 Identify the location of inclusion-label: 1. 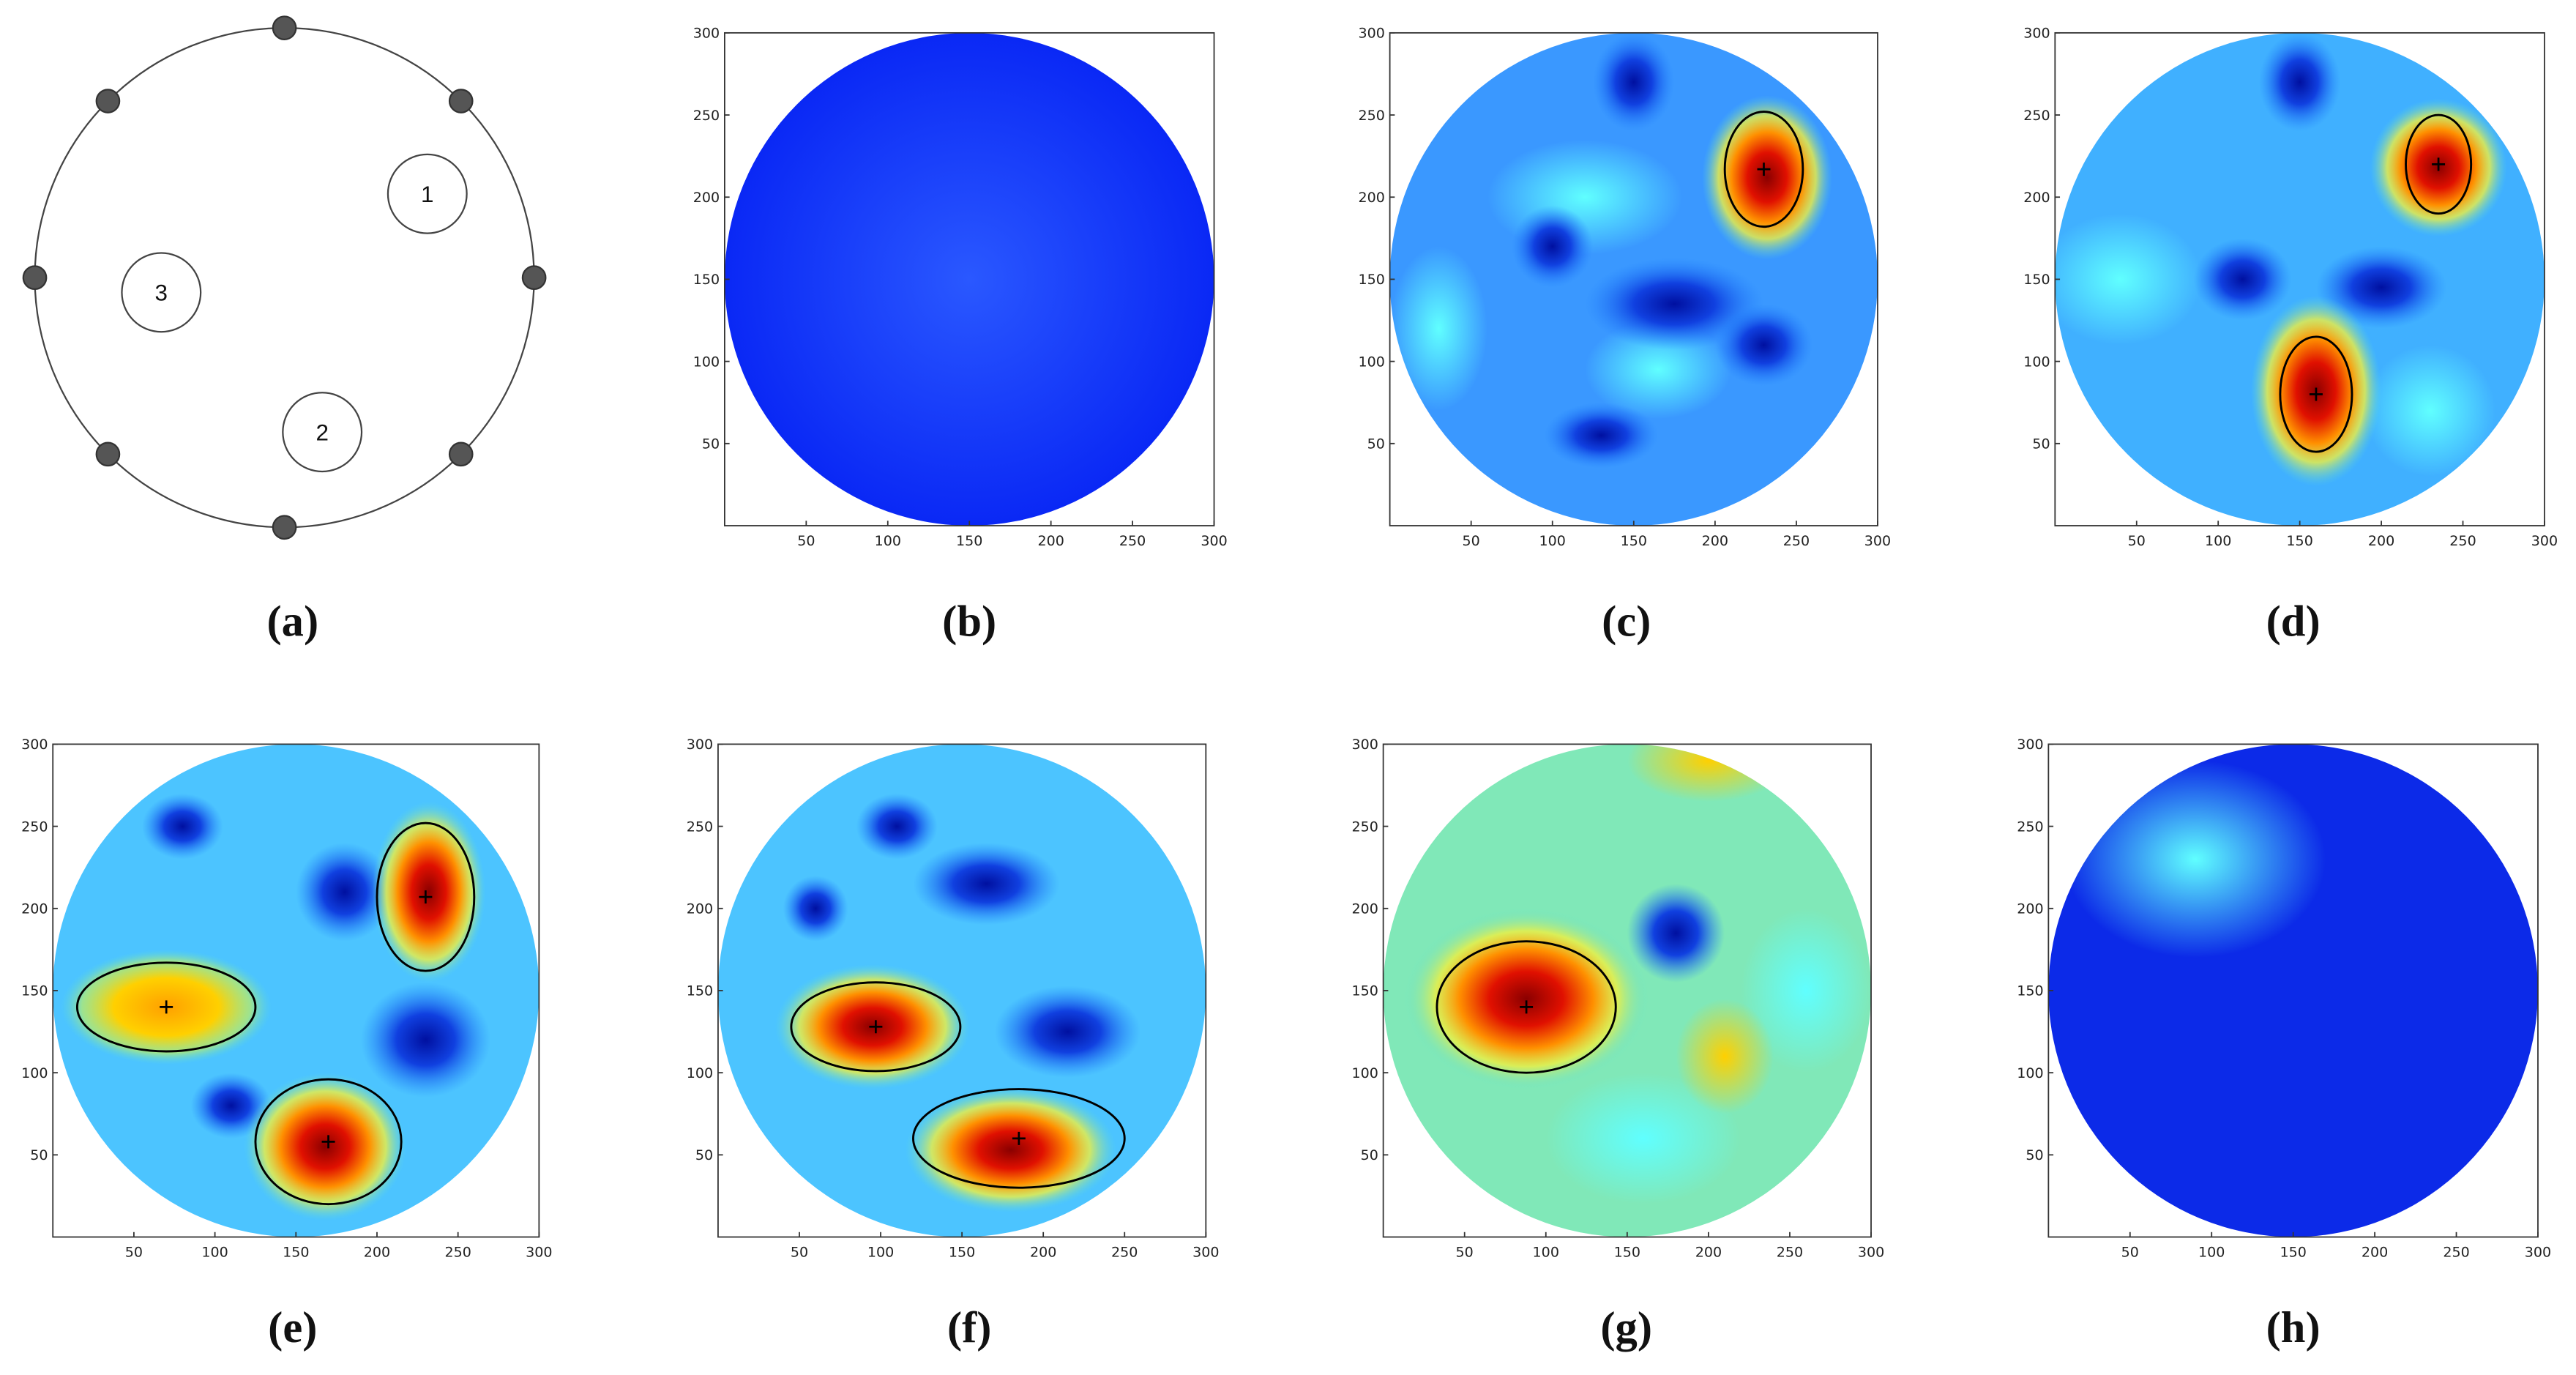
(427, 194).